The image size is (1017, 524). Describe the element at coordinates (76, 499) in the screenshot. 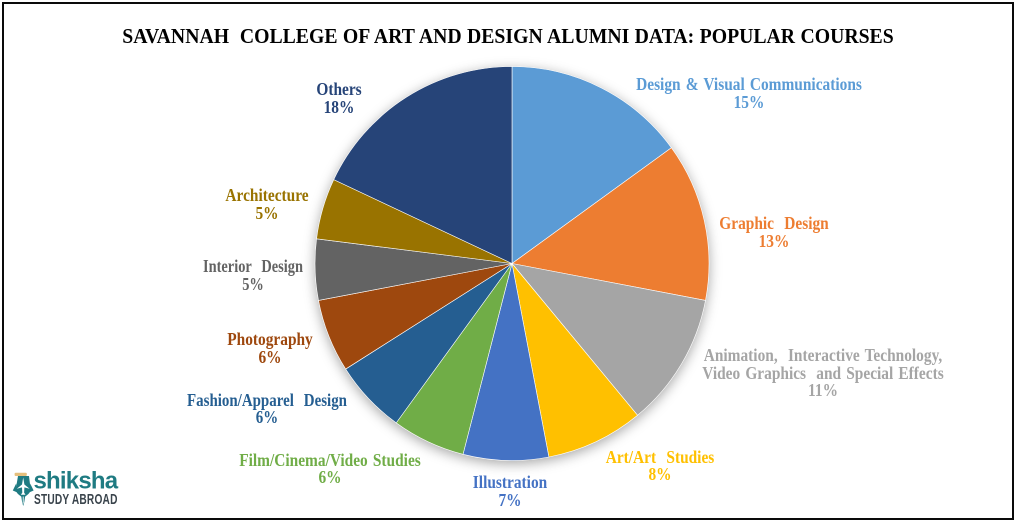

I see `svg-text: STUDY ABROAD` at that location.